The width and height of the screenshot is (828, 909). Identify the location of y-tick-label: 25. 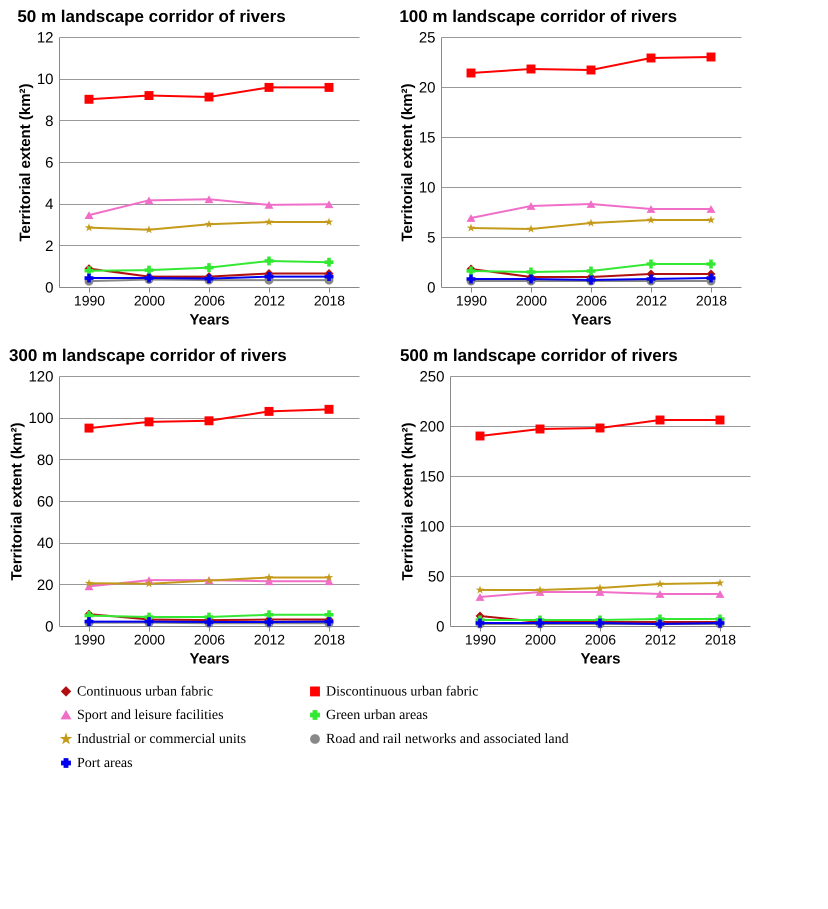
(427, 38).